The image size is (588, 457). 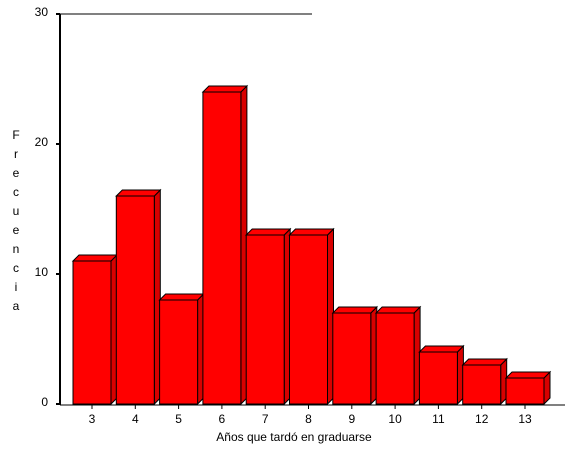 What do you see at coordinates (351, 419) in the screenshot?
I see `x-tick-label: 9` at bounding box center [351, 419].